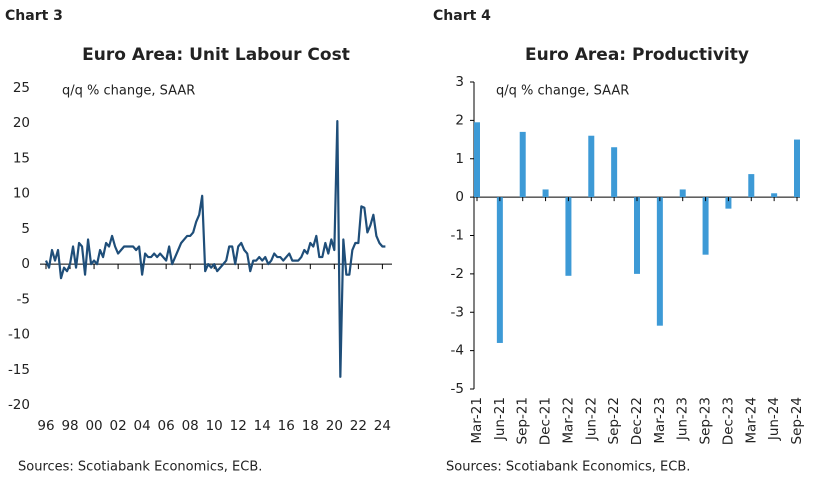 This screenshot has width=828, height=483. What do you see at coordinates (334, 426) in the screenshot?
I see `x-tick-label: 20` at bounding box center [334, 426].